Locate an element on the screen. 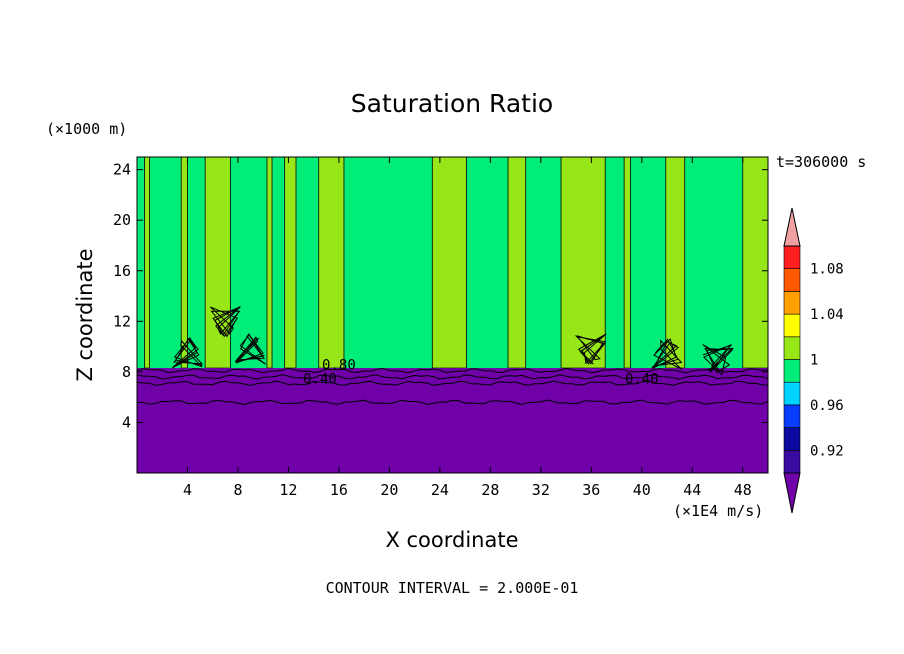  y-tick-label-24: 24 is located at coordinates (122, 170).